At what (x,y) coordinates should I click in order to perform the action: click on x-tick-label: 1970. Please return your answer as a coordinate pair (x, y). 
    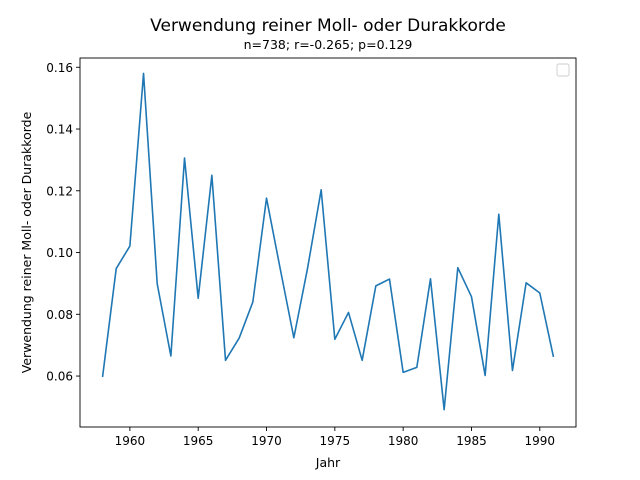
    Looking at the image, I should click on (266, 441).